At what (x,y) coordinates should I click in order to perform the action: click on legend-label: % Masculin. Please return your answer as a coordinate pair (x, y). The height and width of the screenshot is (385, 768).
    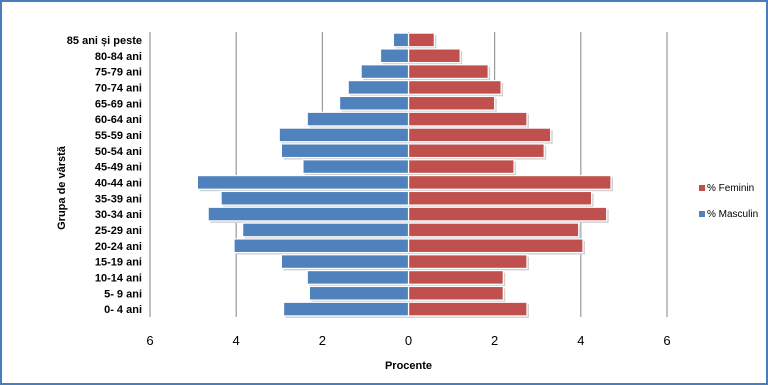
    Looking at the image, I should click on (732, 214).